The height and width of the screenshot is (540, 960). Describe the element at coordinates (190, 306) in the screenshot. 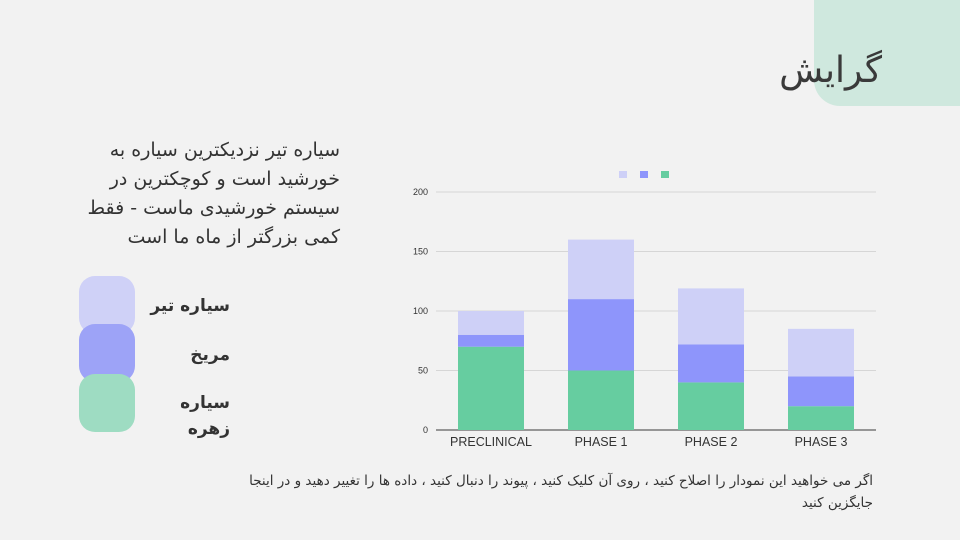

I see `legend-label-mercury: سیاره تیر` at that location.